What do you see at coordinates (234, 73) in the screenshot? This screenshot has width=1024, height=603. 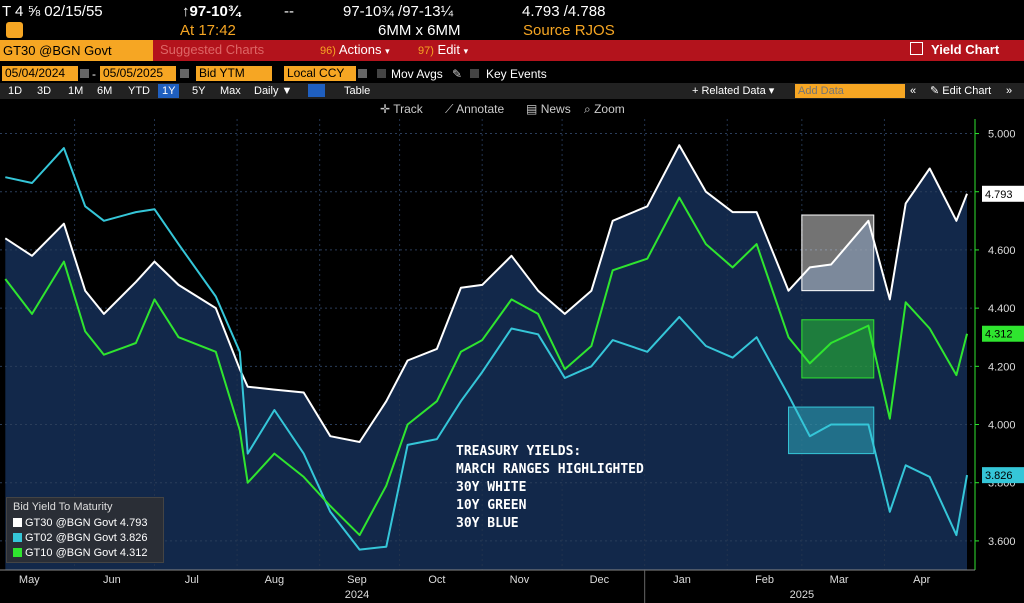 I see `field-select: Bid YTM` at bounding box center [234, 73].